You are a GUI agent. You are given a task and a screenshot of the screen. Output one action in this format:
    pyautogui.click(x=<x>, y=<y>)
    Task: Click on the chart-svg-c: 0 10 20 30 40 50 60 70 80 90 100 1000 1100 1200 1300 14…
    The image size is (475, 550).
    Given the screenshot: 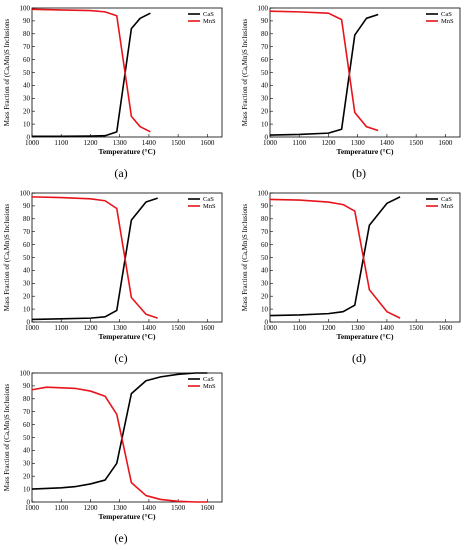 What is the action you would take?
    pyautogui.click(x=113, y=265)
    